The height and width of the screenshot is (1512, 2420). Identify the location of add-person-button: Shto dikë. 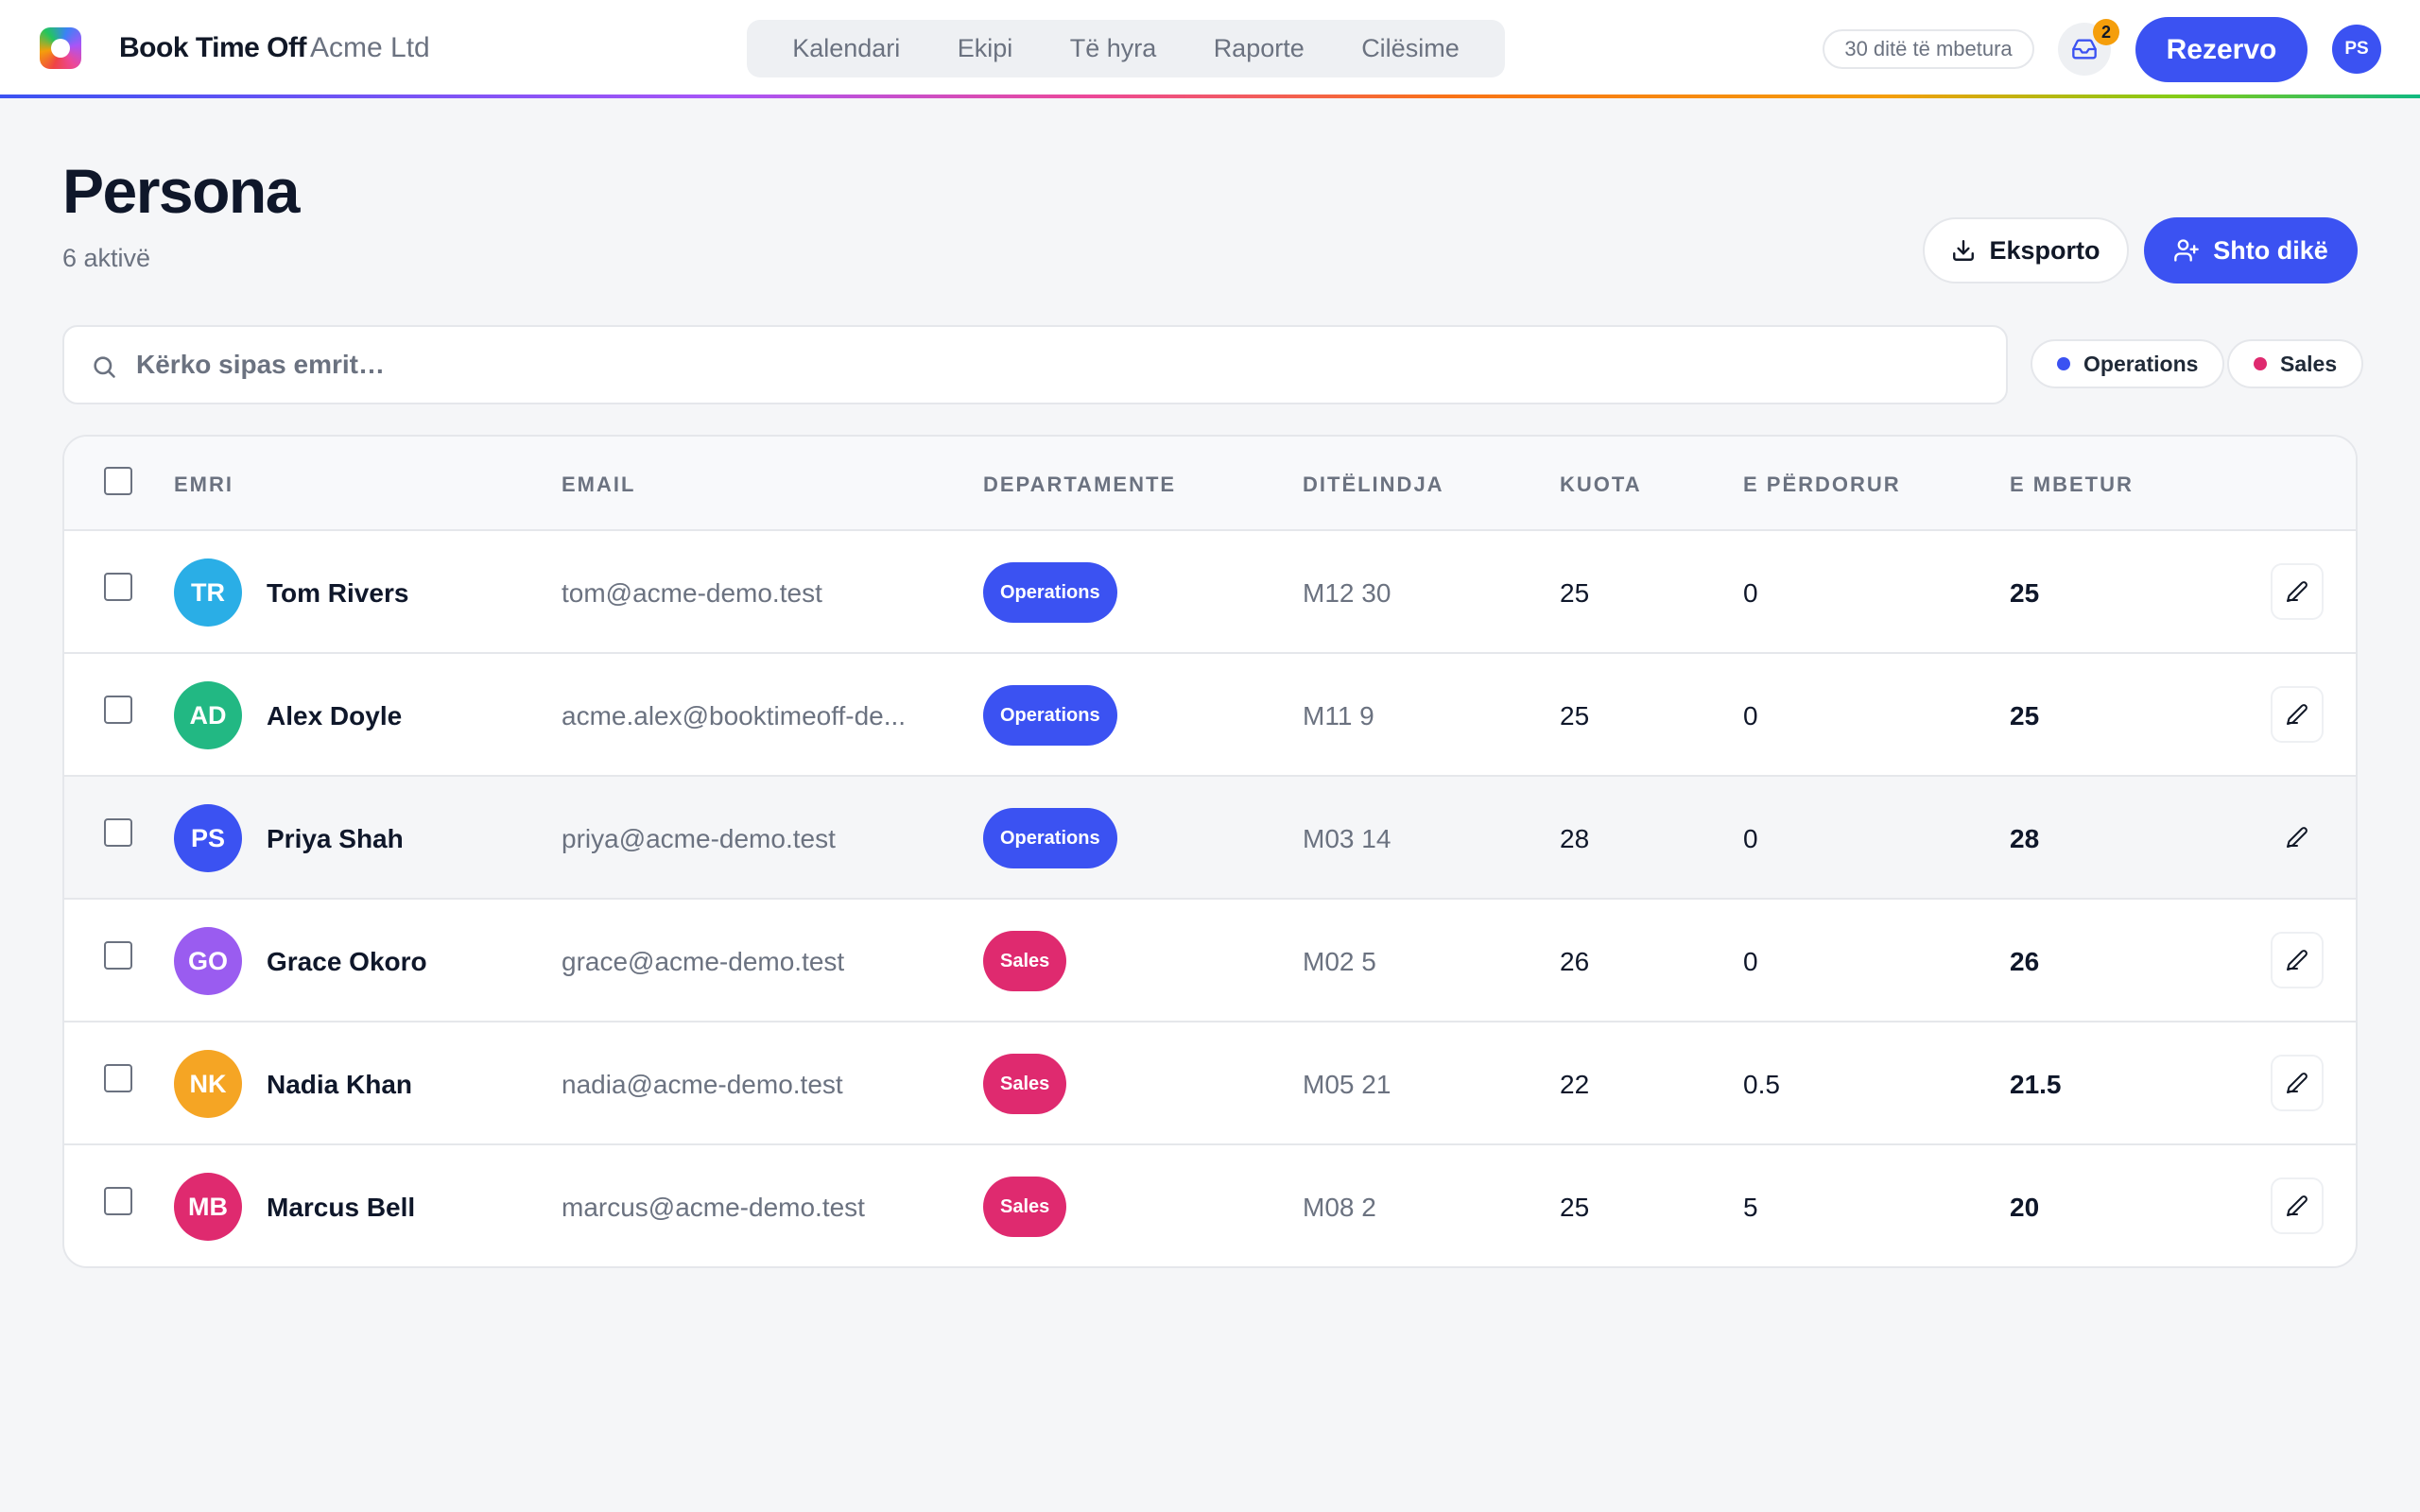
(2251, 250).